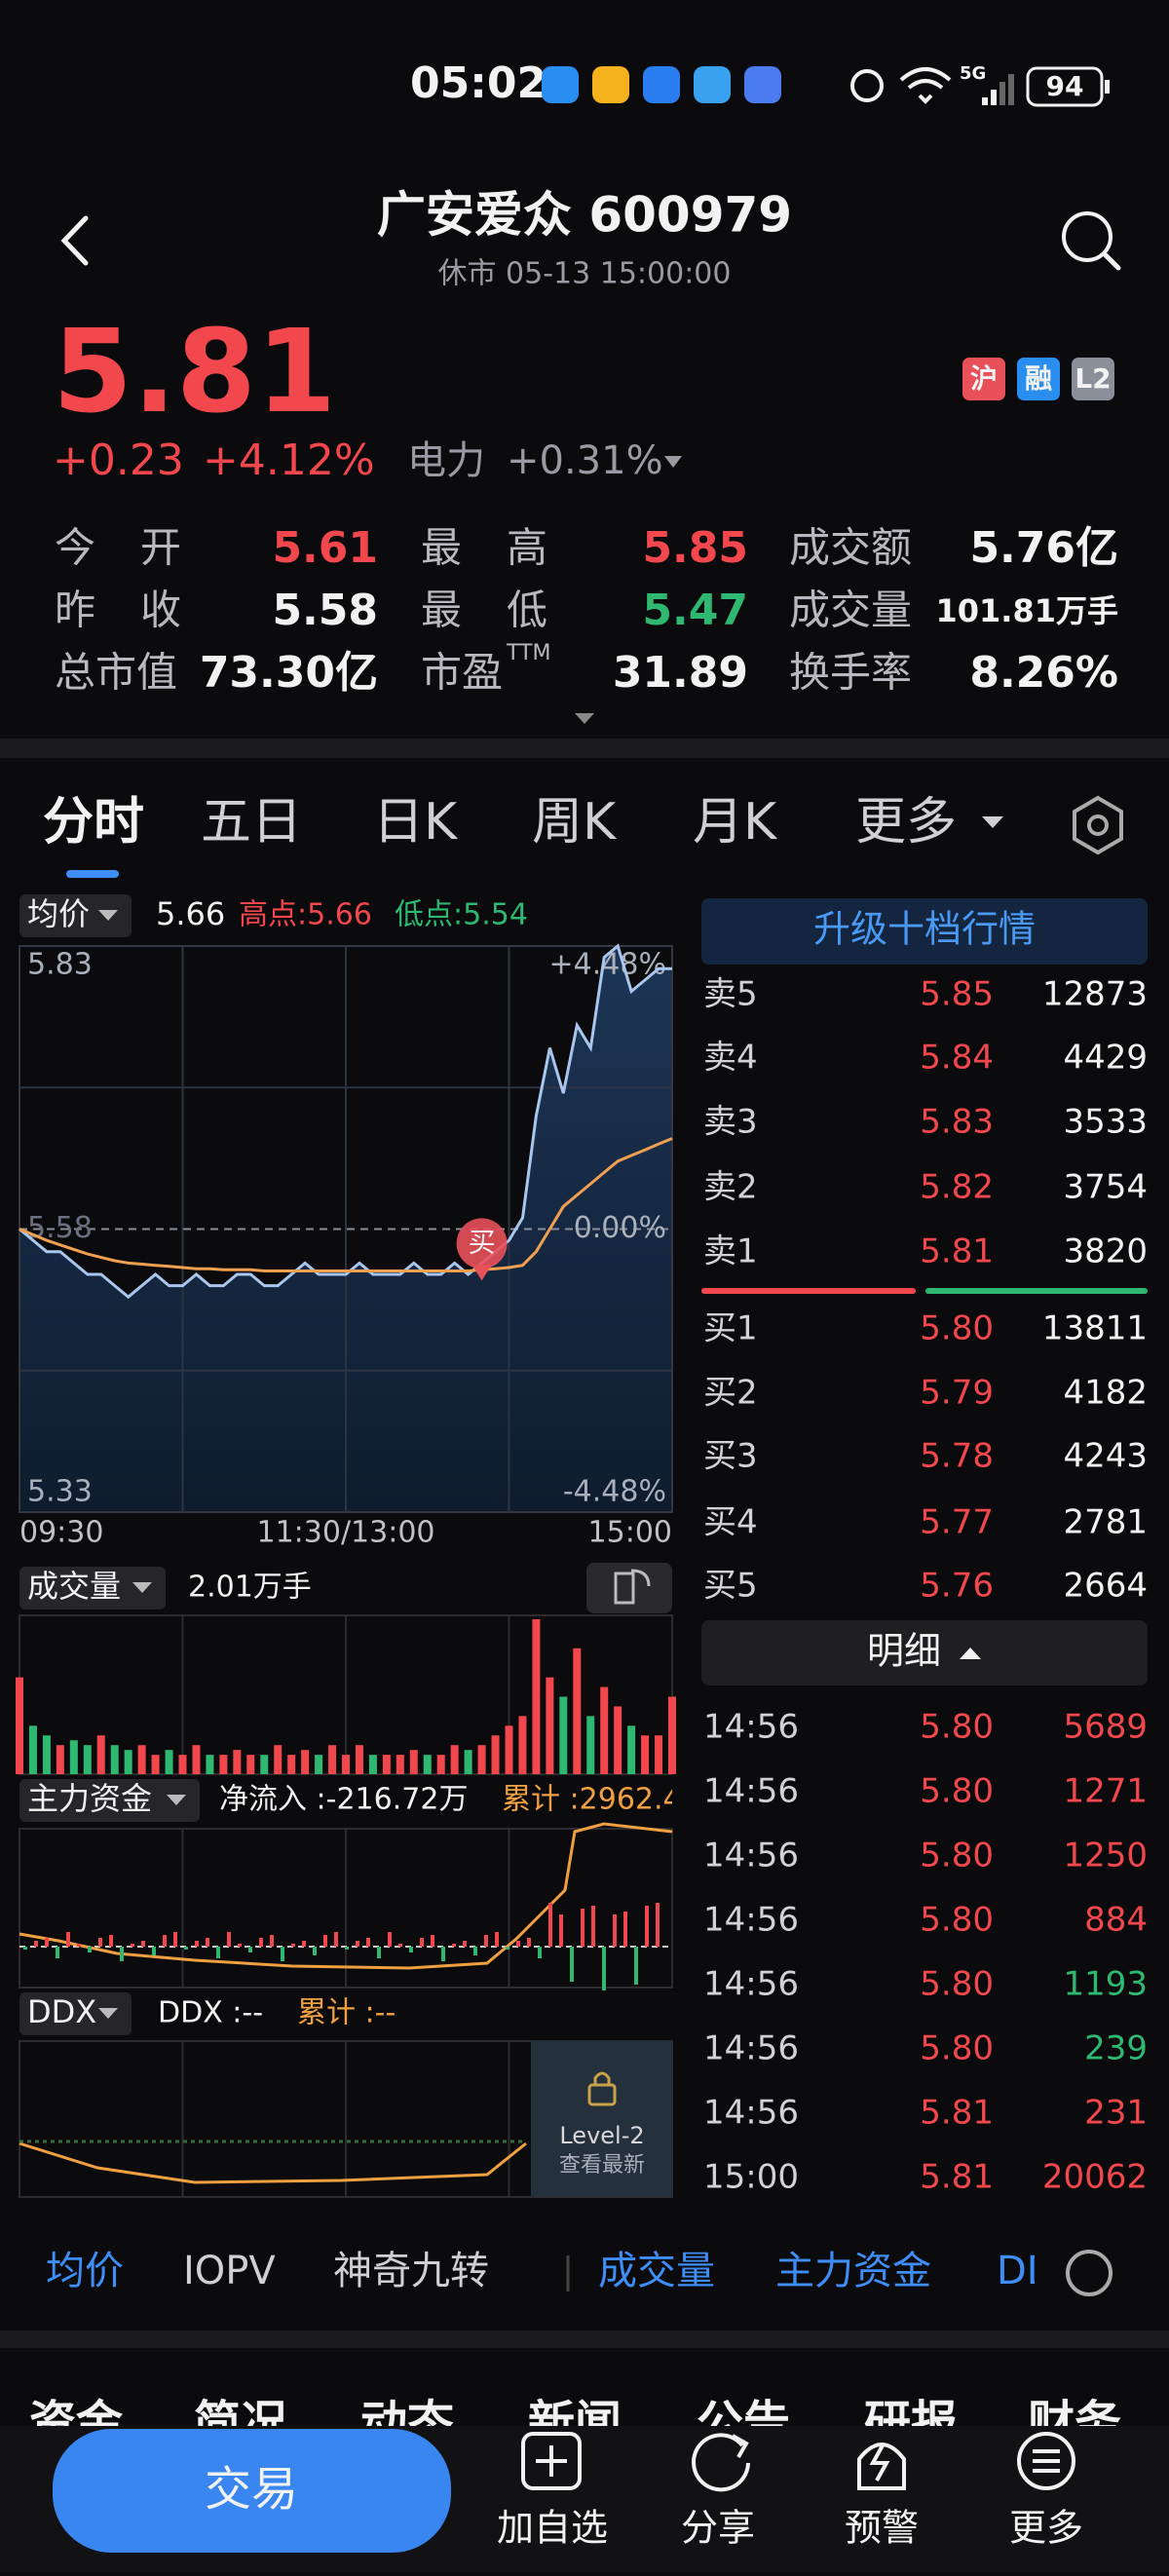 This screenshot has width=1169, height=2576. Describe the element at coordinates (743, 2423) in the screenshot. I see `info-tab: 公告` at that location.